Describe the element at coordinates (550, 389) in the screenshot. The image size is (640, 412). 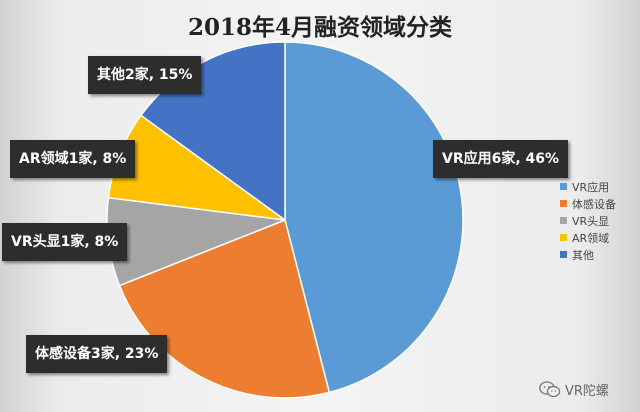
I see `wechat-icon` at that location.